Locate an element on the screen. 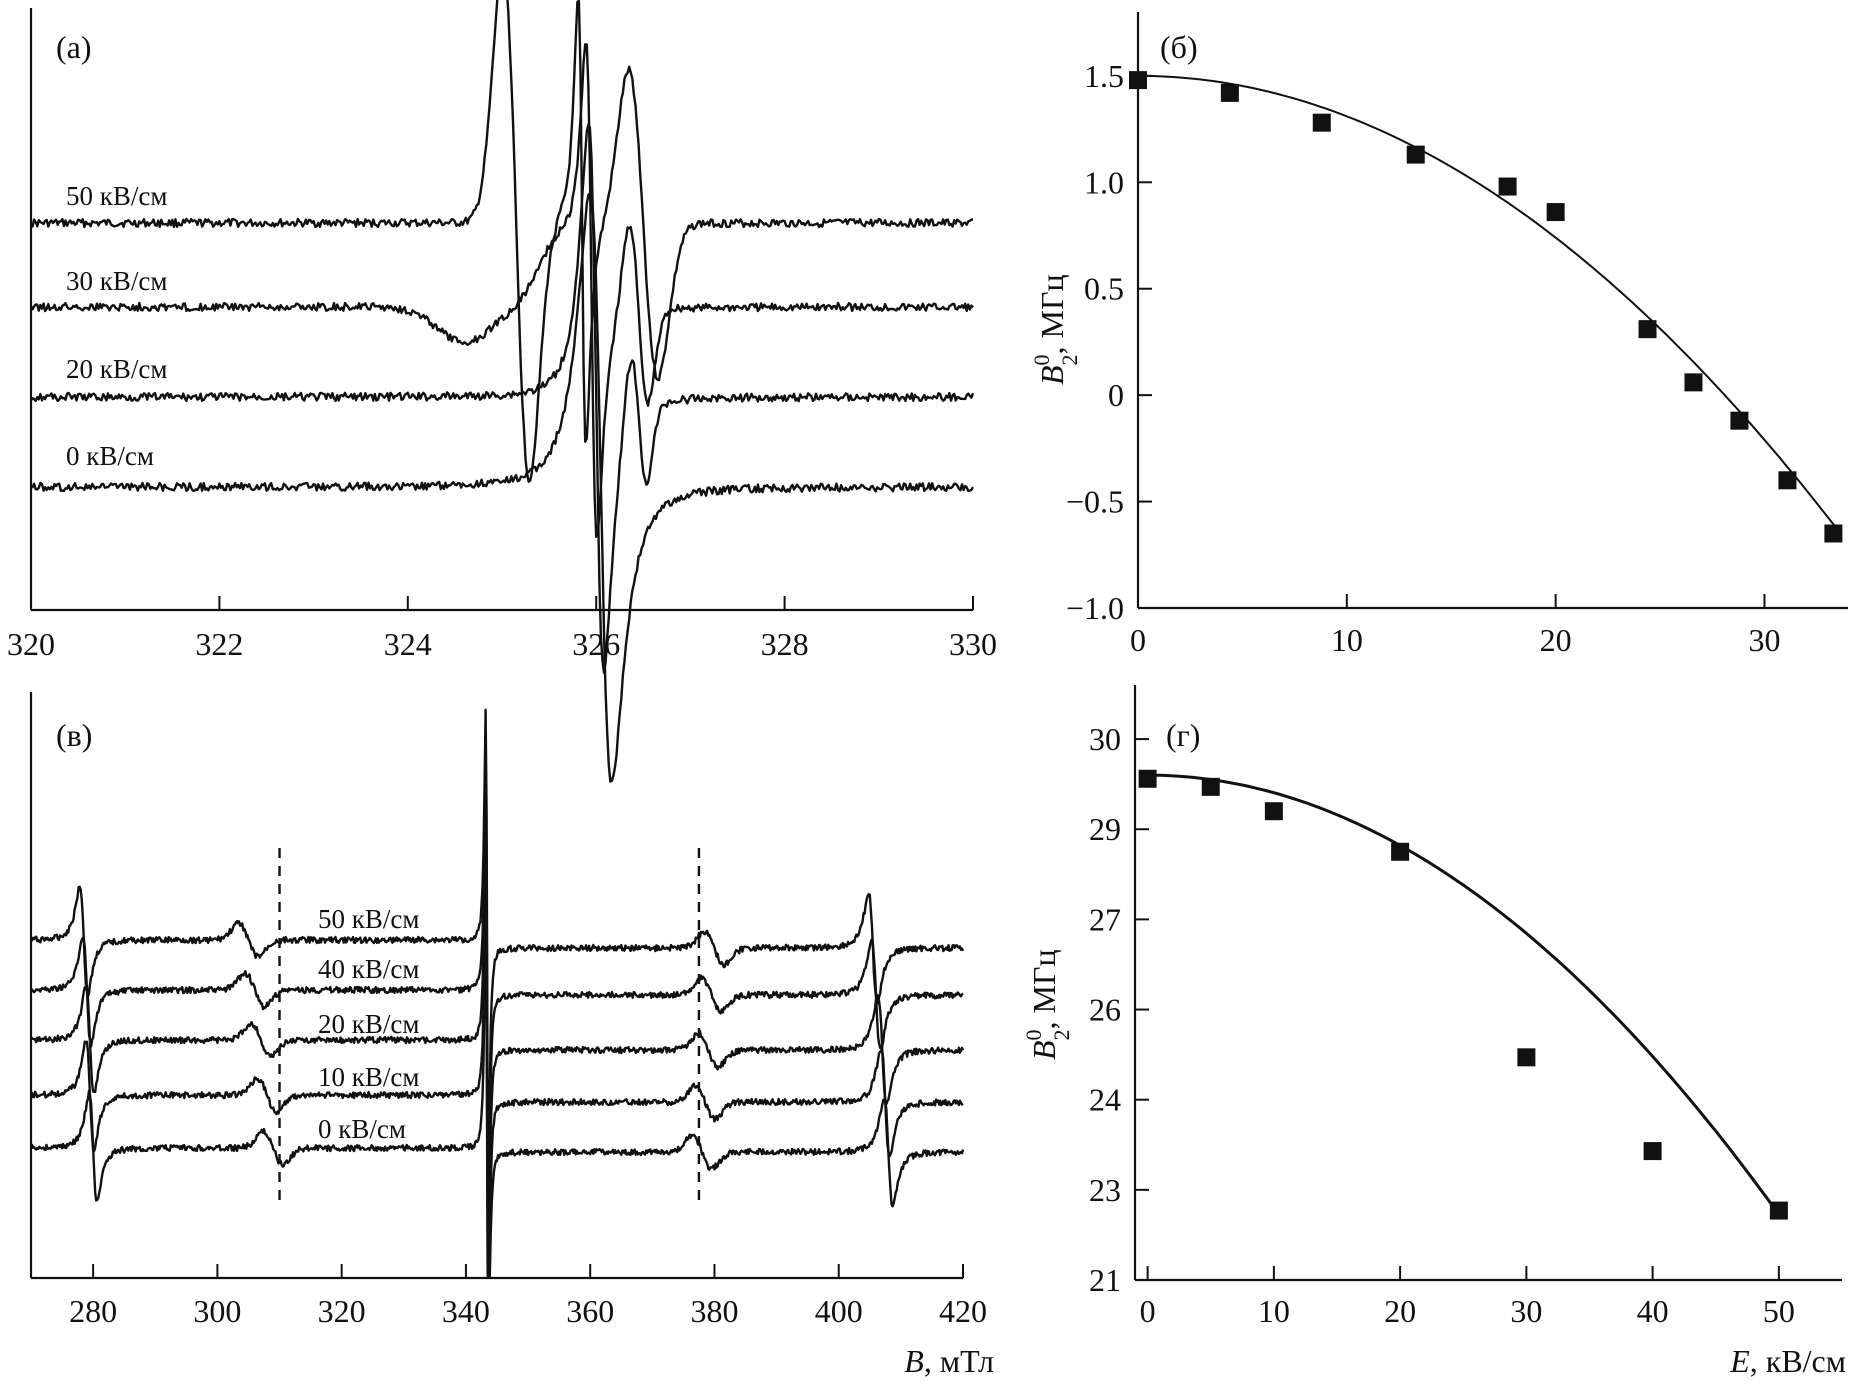 The width and height of the screenshot is (1864, 1385). panel-d-fit-curve is located at coordinates (1464, 994).